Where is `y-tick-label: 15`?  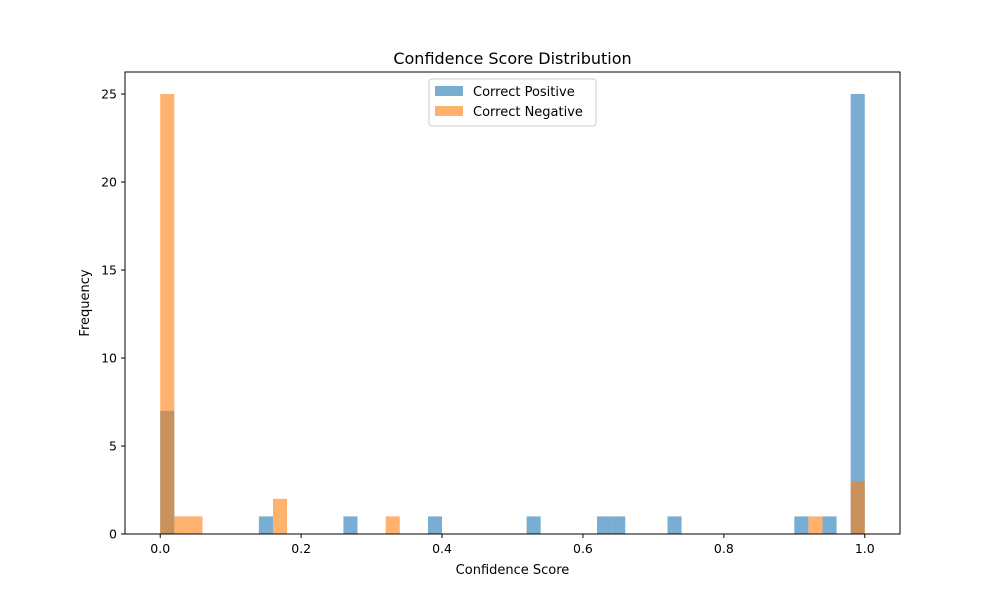
y-tick-label: 15 is located at coordinates (109, 270).